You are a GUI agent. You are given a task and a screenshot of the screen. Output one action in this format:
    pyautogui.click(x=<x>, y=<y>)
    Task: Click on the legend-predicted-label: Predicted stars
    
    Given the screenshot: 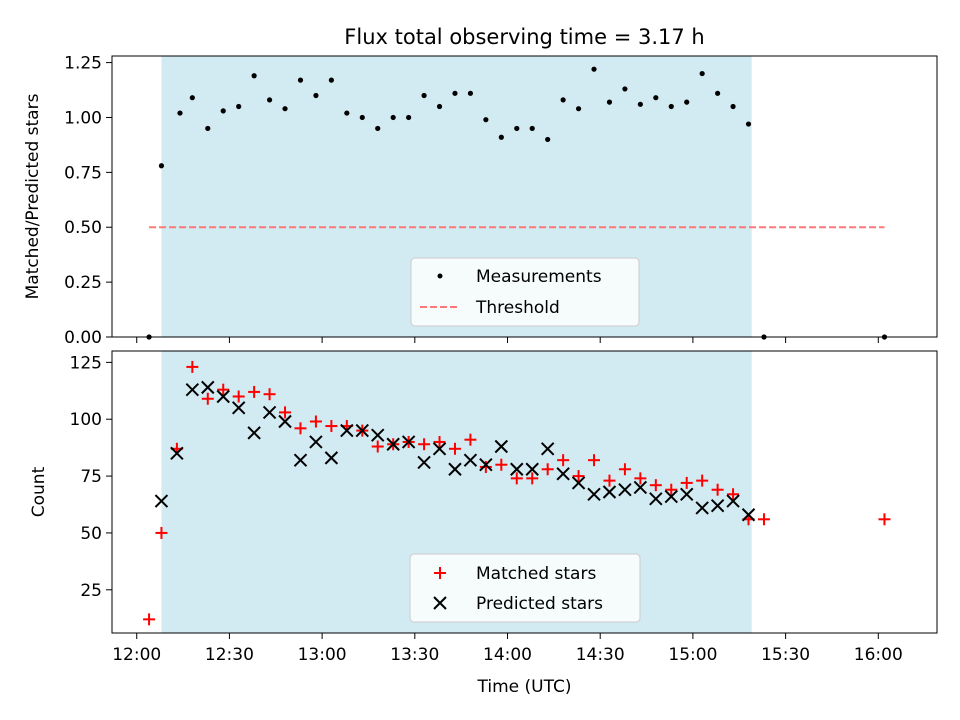 What is the action you would take?
    pyautogui.click(x=539, y=604)
    